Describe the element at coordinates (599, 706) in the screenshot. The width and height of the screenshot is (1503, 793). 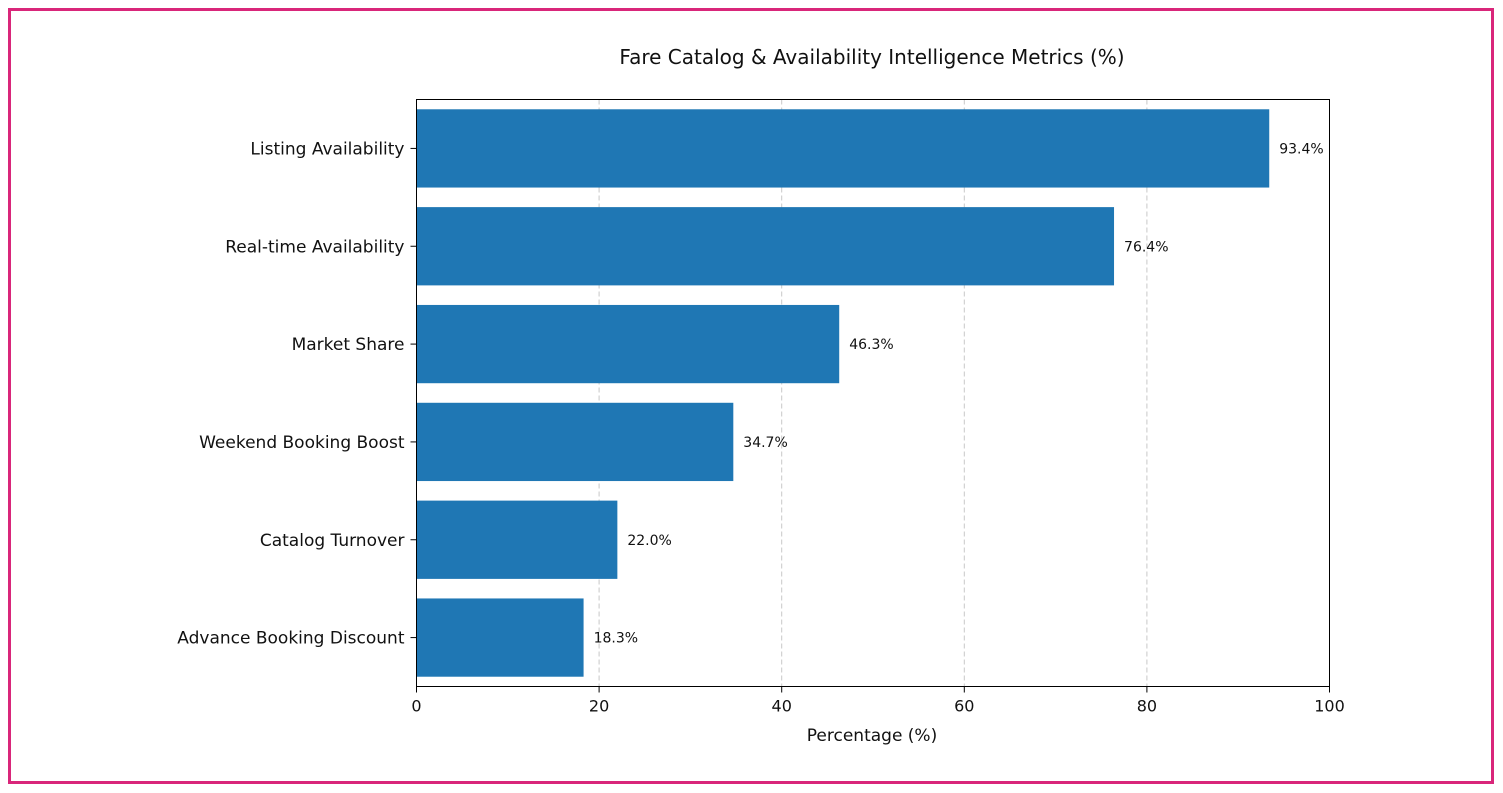
I see `x-tick-label: 20` at that location.